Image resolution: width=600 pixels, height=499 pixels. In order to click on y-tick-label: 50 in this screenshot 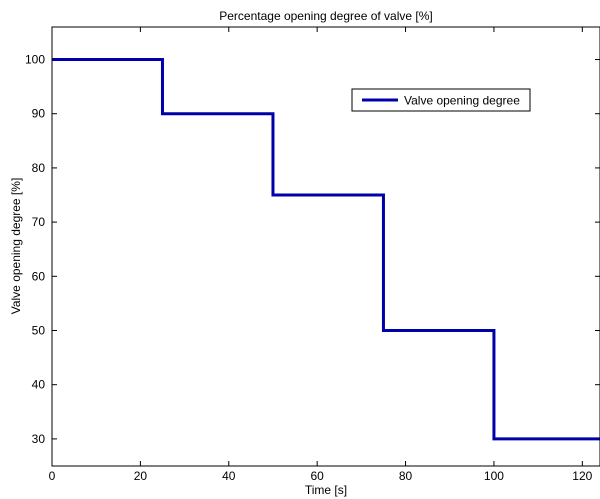, I will do `click(39, 331)`.